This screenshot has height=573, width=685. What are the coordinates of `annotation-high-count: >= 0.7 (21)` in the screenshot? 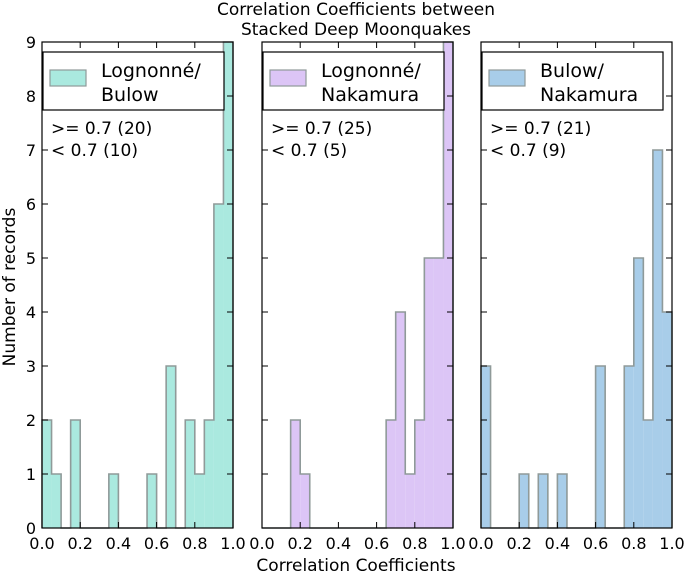 It's located at (540, 129).